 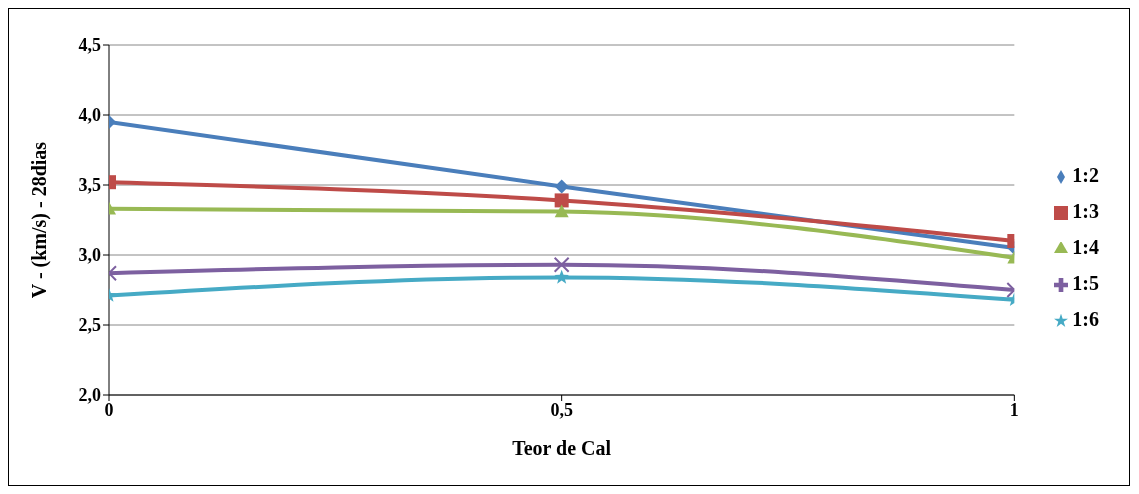 I want to click on x-axis-title: Teor de Cal, so click(x=562, y=448).